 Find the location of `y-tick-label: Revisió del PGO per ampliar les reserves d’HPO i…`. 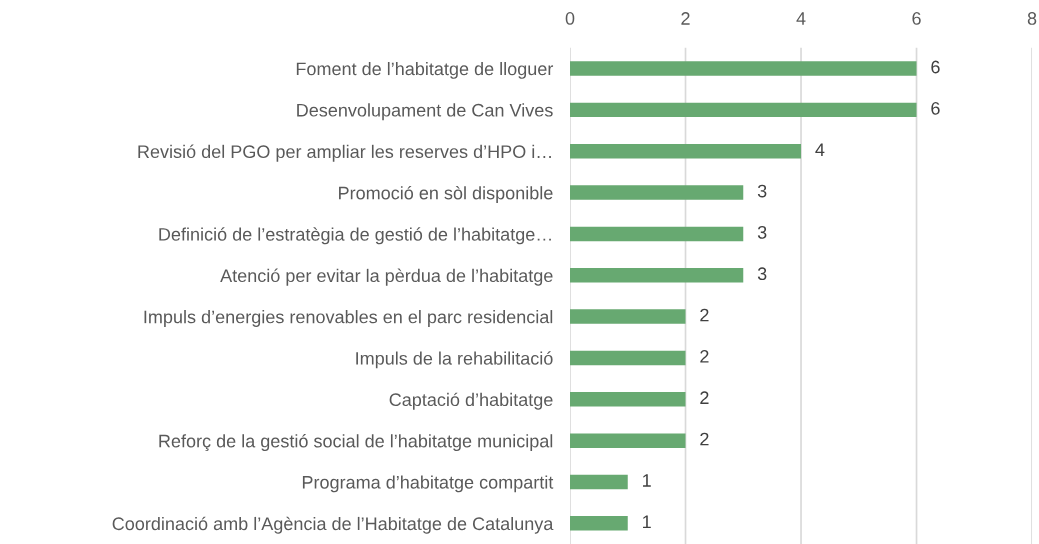

y-tick-label: Revisió del PGO per ampliar les reserves d’HPO i… is located at coordinates (344, 153).